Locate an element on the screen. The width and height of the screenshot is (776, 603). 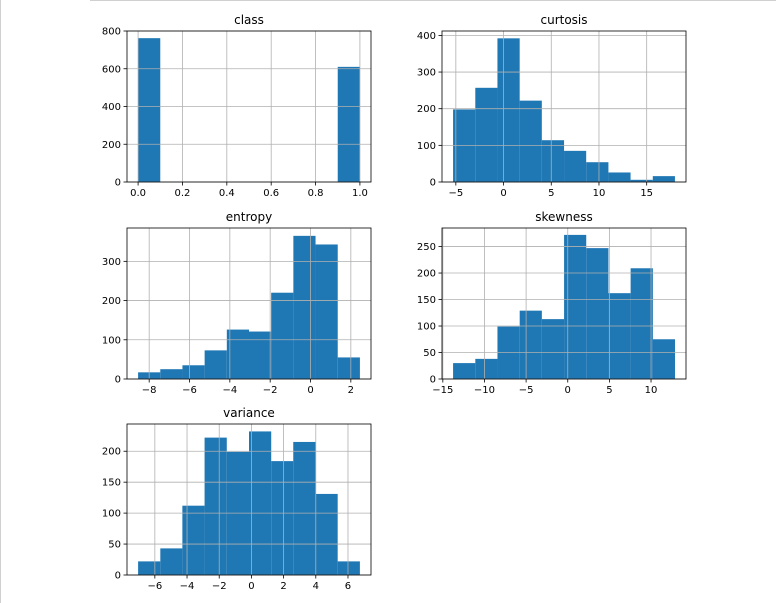
x-tick-label: 1.0 is located at coordinates (360, 193).